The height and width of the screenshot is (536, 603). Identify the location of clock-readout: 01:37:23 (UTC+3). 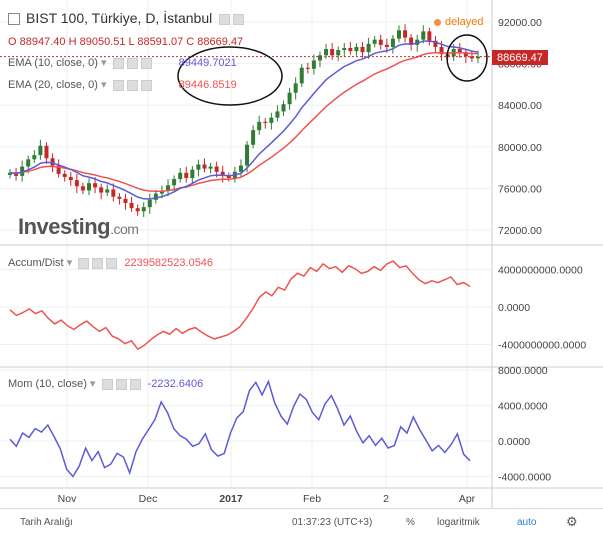
(332, 522).